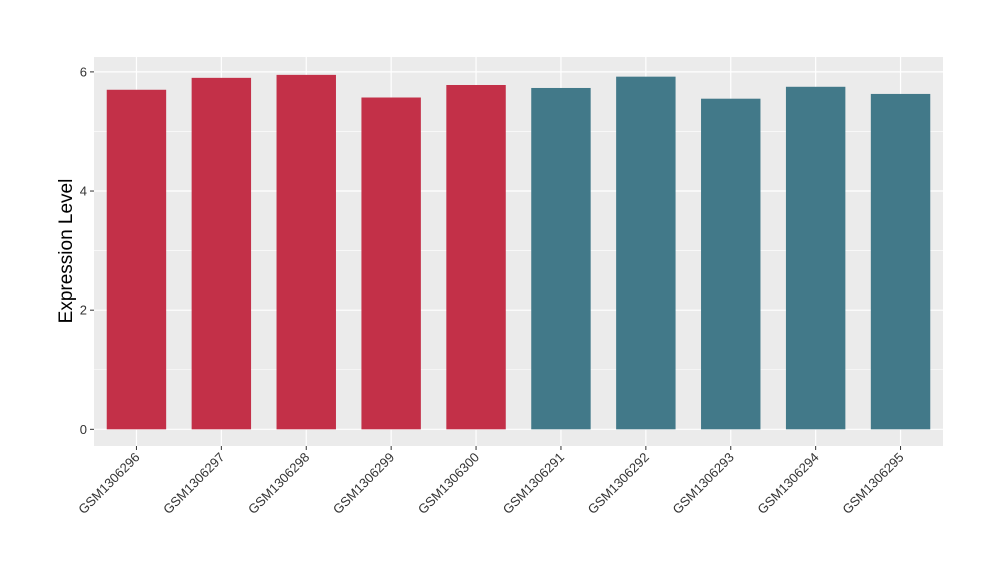 Image resolution: width=1000 pixels, height=580 pixels. Describe the element at coordinates (561, 258) in the screenshot. I see `bar-gsm1306291` at that location.